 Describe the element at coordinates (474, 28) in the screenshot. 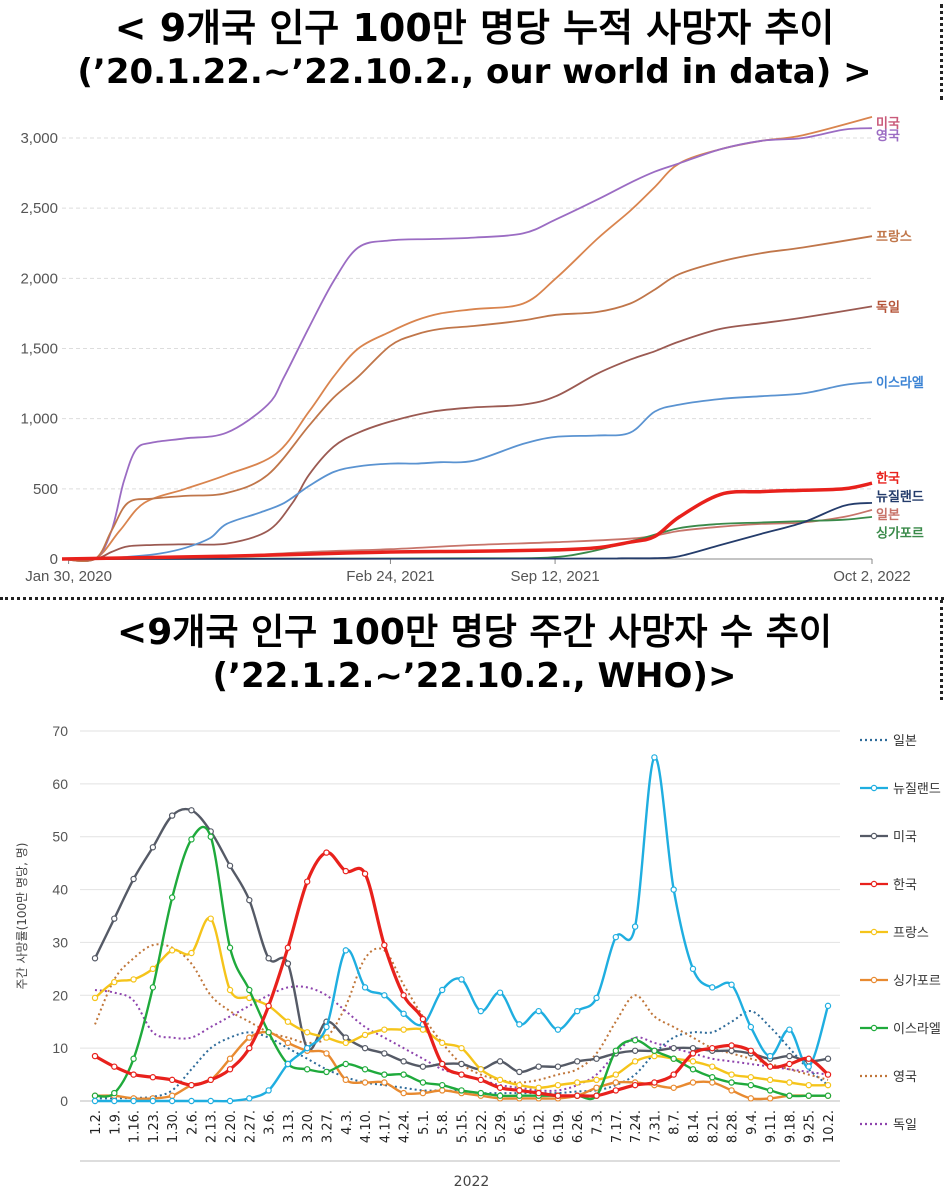

I see `chart1-title: < 9개국 인구 100만 명당 누적 사망자 추이` at that location.